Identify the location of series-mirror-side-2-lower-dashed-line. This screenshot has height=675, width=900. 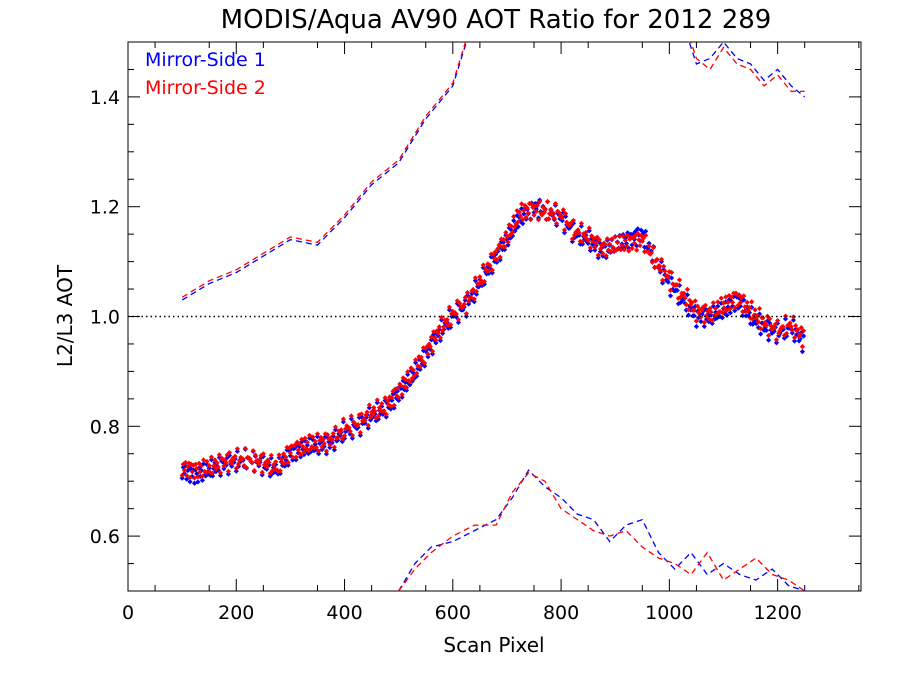
(602, 531).